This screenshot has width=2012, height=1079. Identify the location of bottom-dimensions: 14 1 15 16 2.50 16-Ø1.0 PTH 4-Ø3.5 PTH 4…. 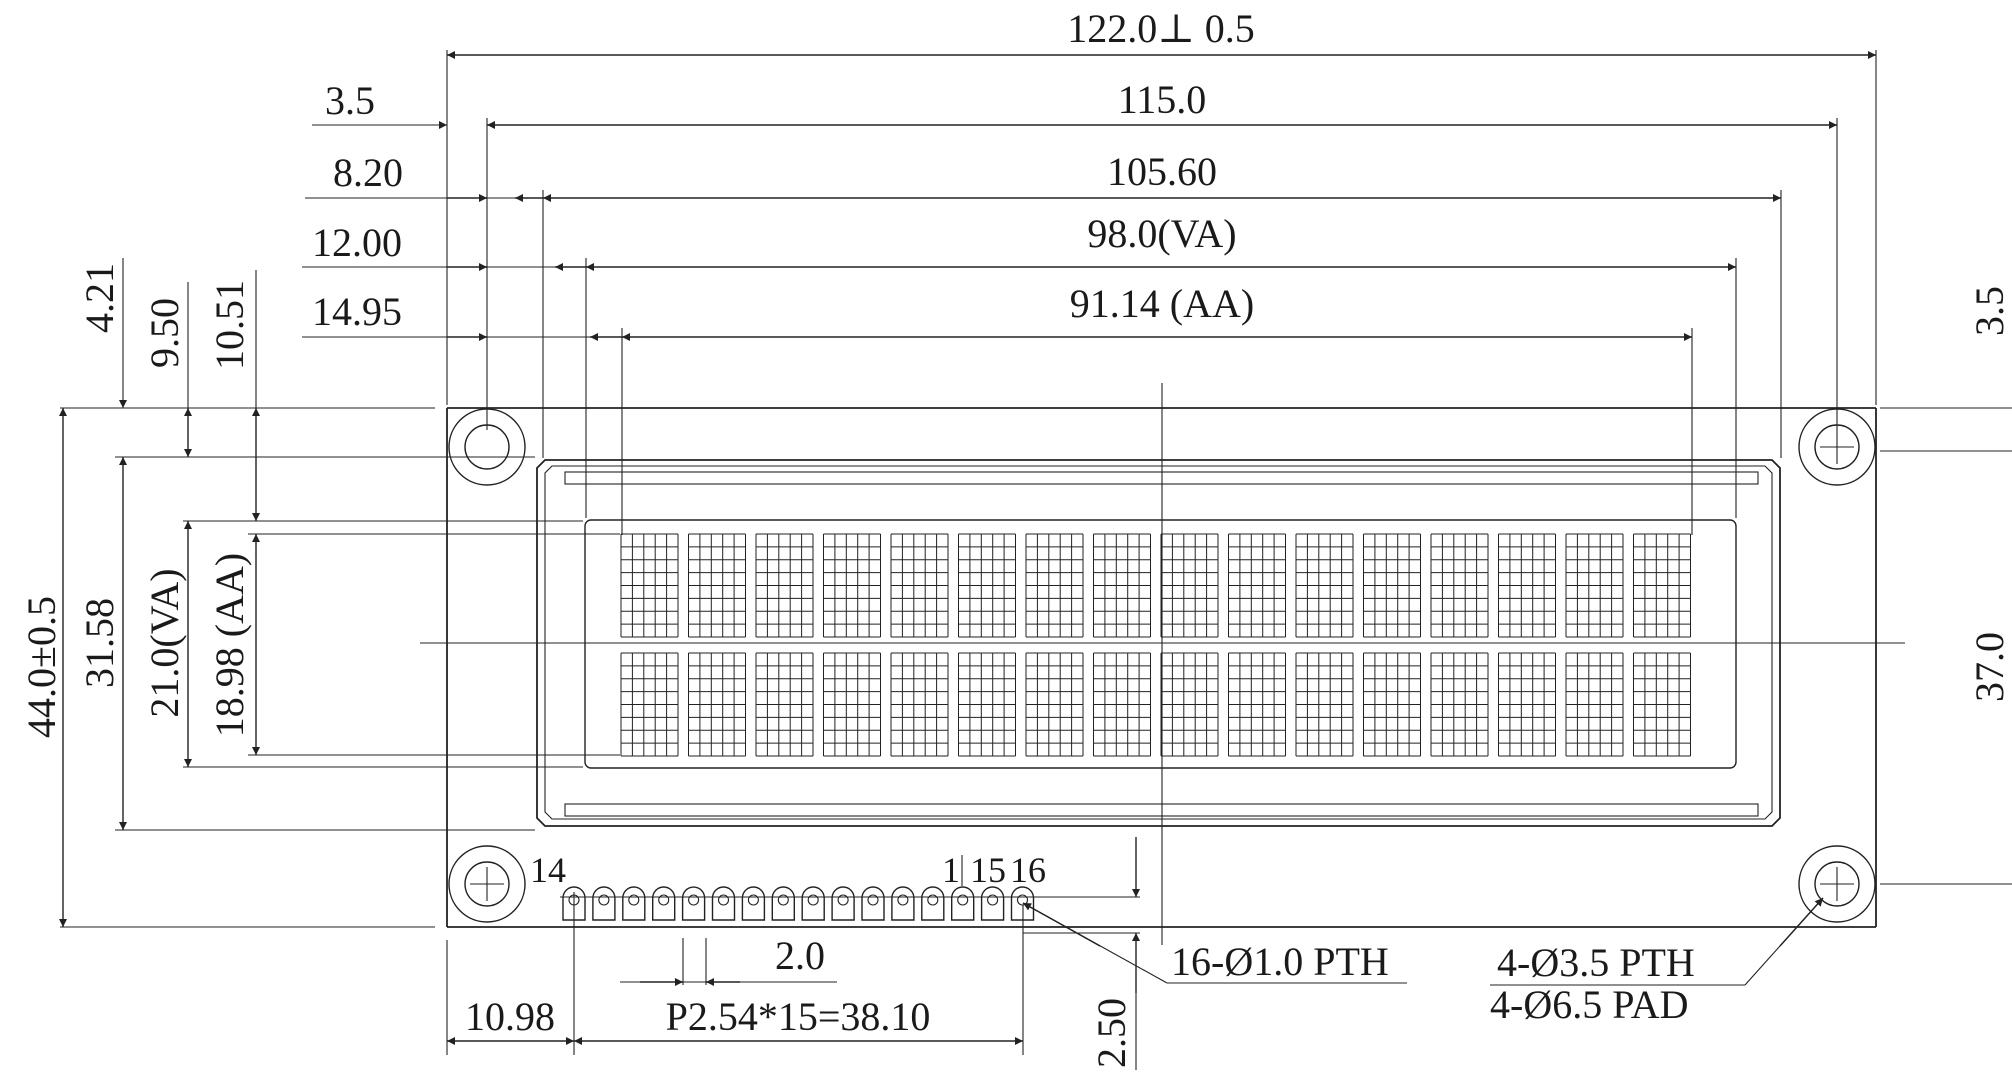
(1135, 953).